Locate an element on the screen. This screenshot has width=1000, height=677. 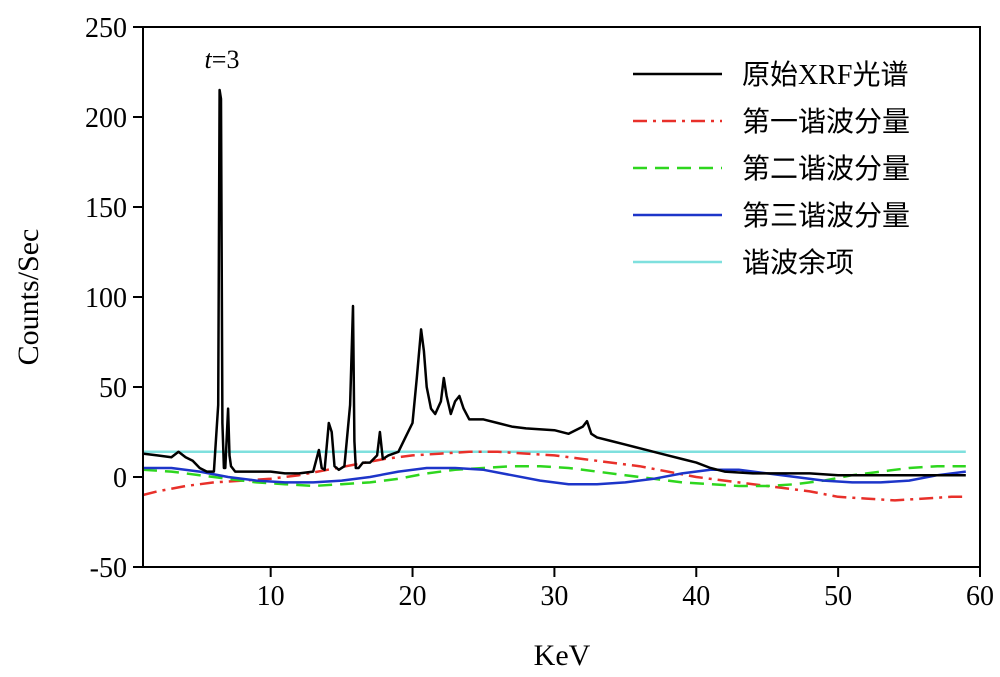
x-axis-ticks: 10 20 30 40 50 60 is located at coordinates (625, 589).